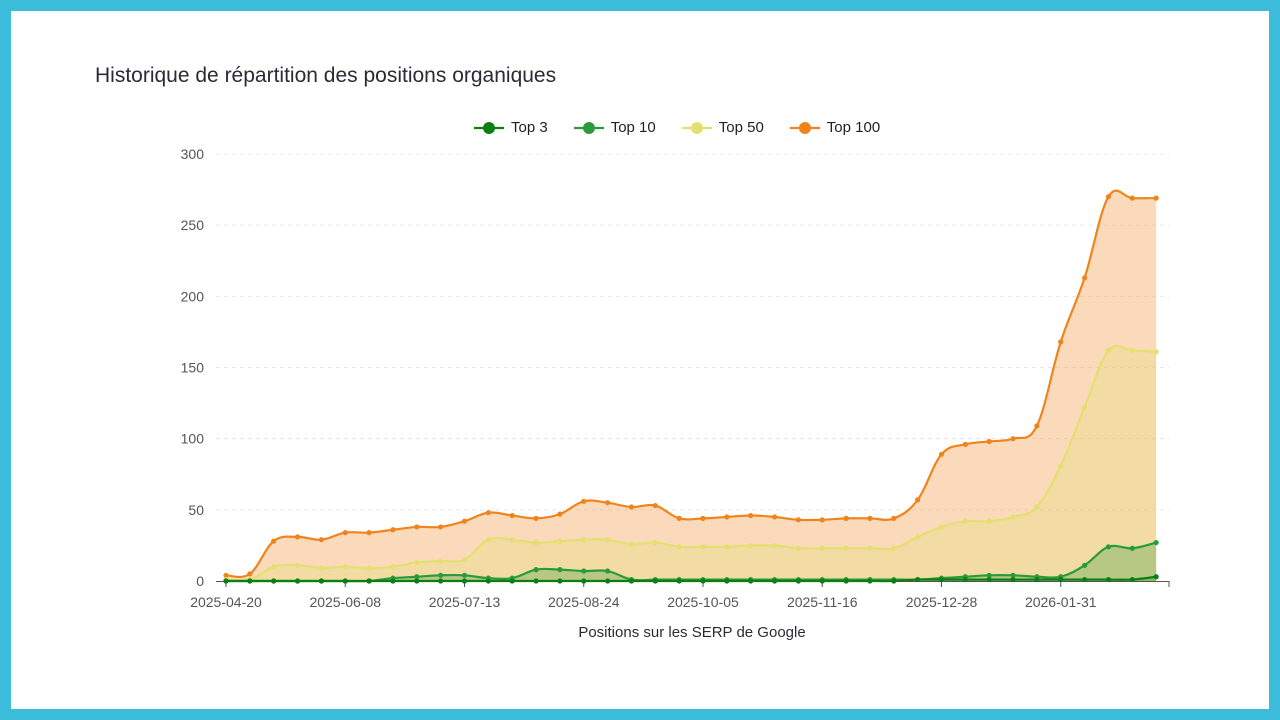  Describe the element at coordinates (226, 602) in the screenshot. I see `x-tick-label: 2025-04-20` at that location.